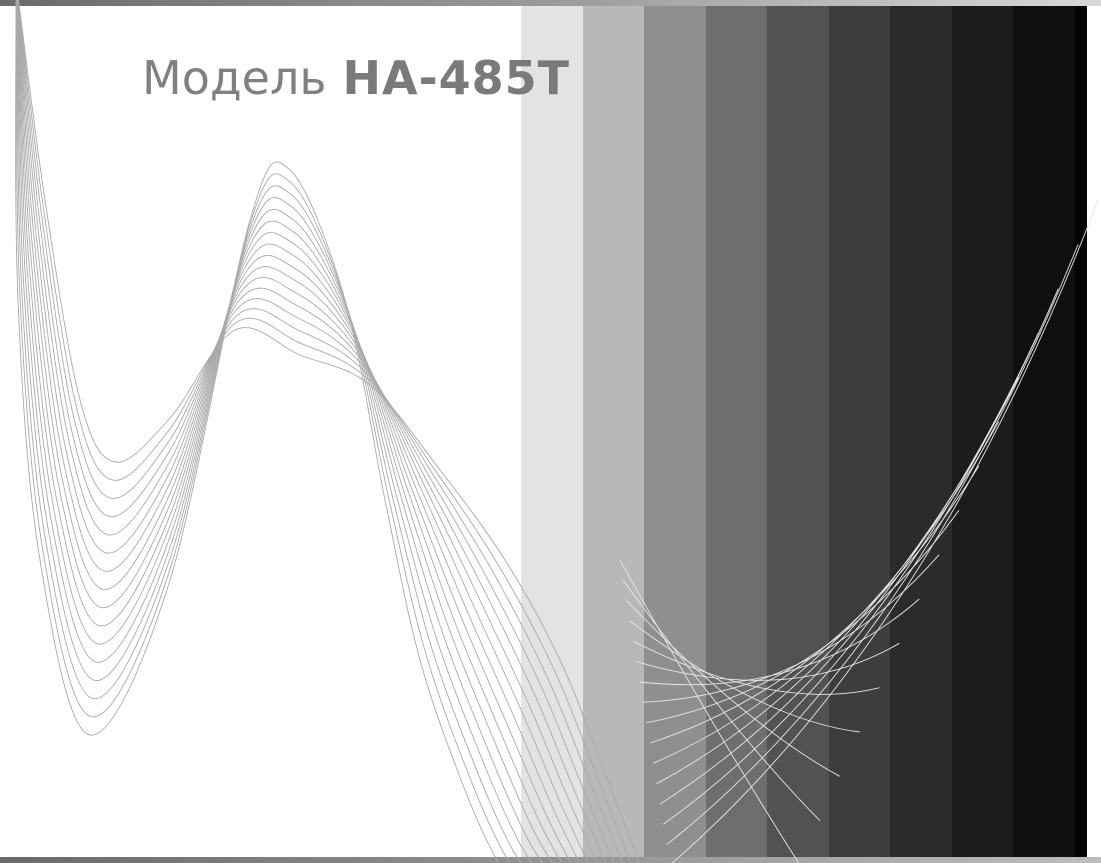 The width and height of the screenshot is (1101, 863). Describe the element at coordinates (456, 78) in the screenshot. I see `model-number: HA-485T` at that location.